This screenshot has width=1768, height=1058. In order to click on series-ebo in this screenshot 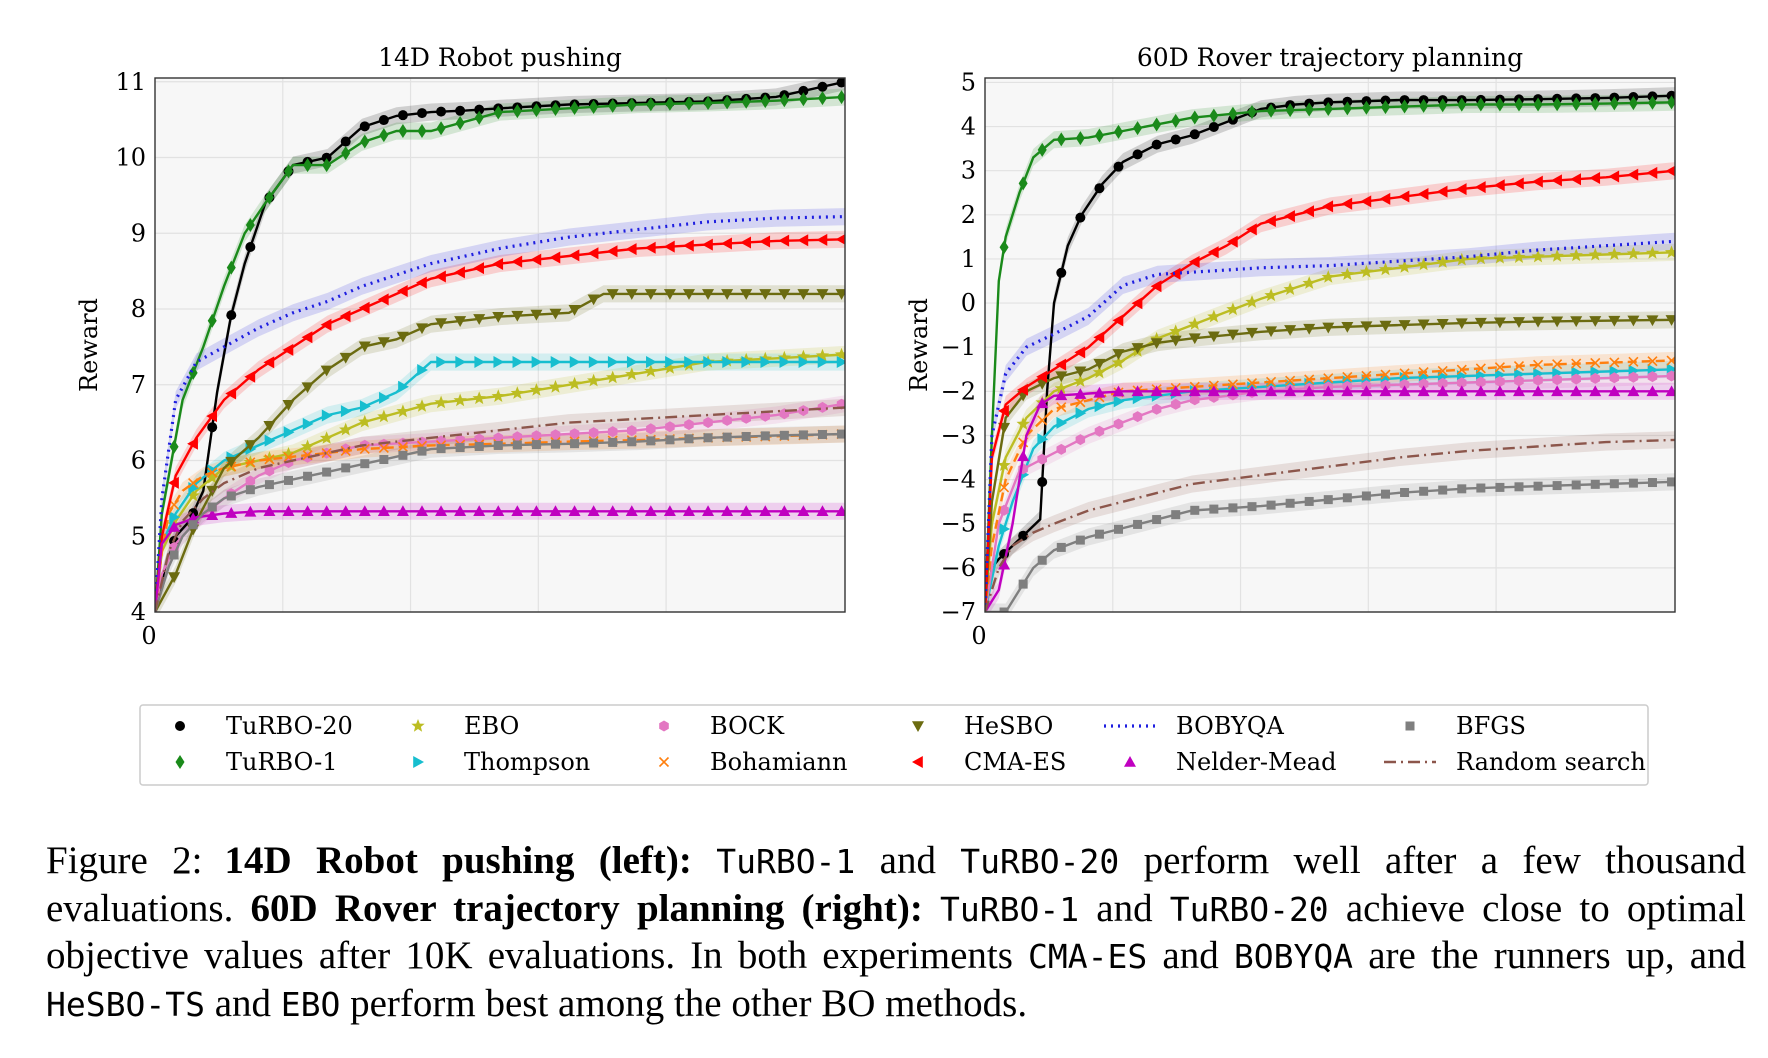, I will do `click(1330, 428)`.